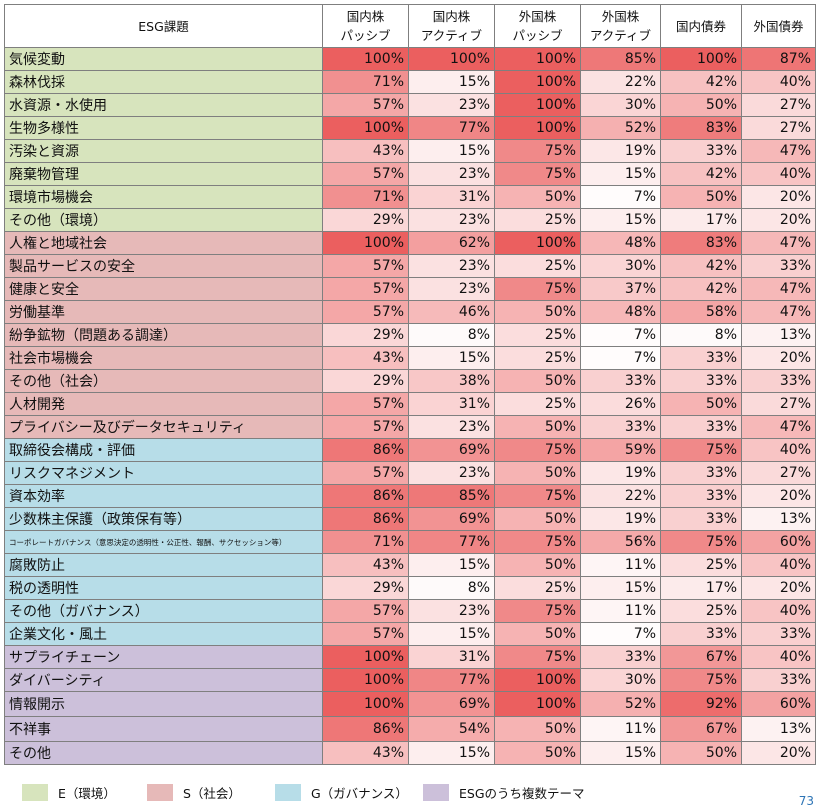  What do you see at coordinates (163, 289) in the screenshot?
I see `row-topic: 健康と安全` at bounding box center [163, 289].